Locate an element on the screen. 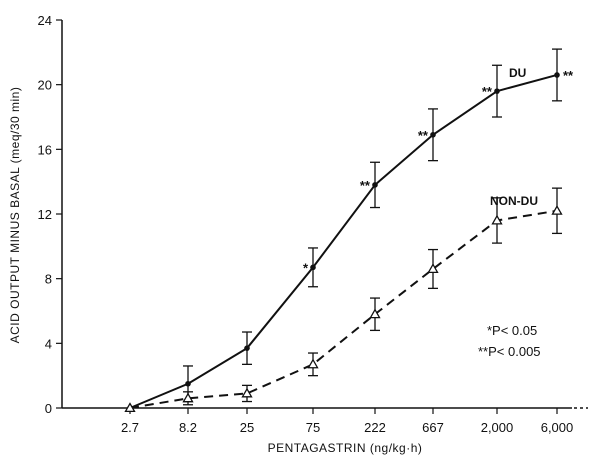 This screenshot has height=459, width=589. y-tick-label: 16 is located at coordinates (45, 149).